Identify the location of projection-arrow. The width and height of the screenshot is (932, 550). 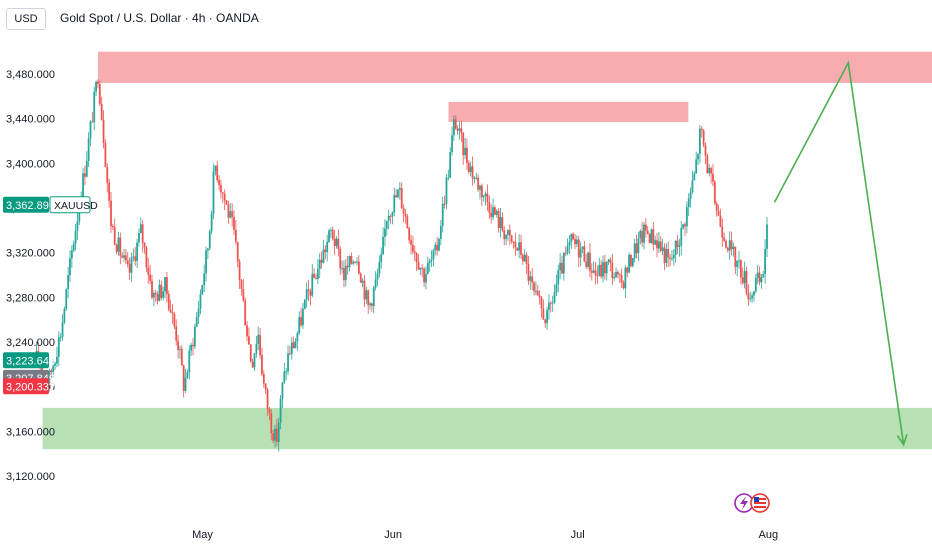
(840, 253).